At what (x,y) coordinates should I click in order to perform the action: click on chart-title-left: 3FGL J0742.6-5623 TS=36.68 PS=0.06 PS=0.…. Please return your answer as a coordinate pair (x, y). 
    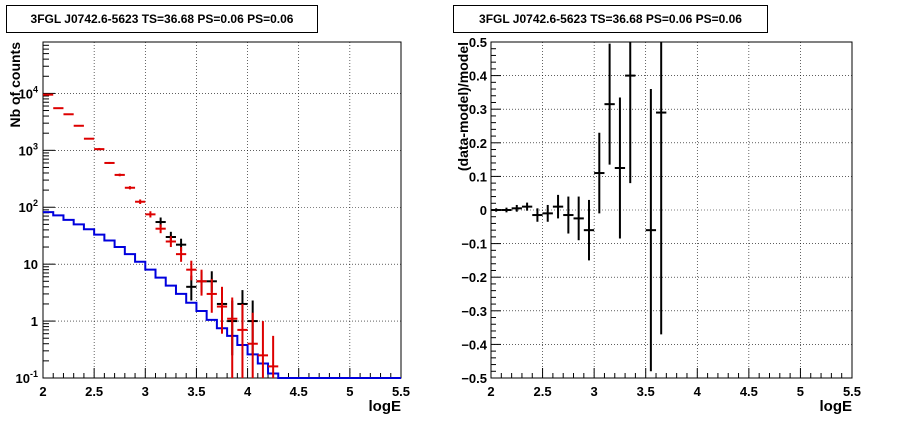
    Looking at the image, I should click on (162, 19).